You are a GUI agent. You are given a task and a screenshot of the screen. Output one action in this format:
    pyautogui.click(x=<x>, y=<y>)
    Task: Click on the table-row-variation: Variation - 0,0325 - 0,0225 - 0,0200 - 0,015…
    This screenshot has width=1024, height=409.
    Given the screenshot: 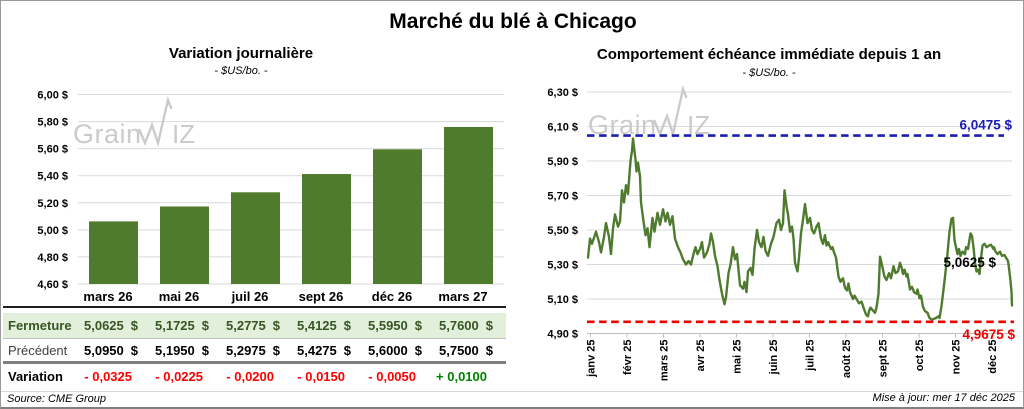 What is the action you would take?
    pyautogui.click(x=254, y=376)
    